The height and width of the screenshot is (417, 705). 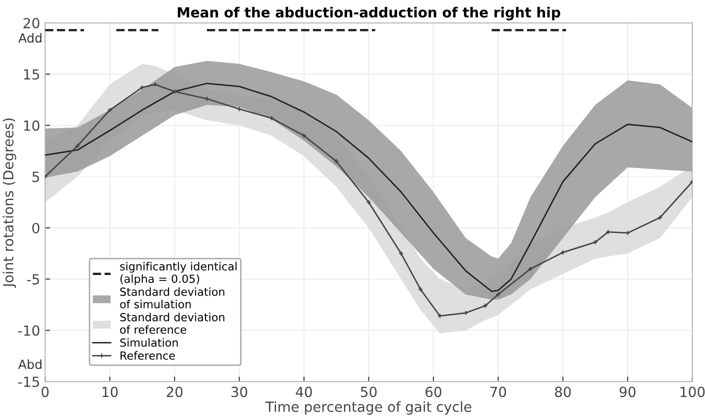 What do you see at coordinates (30, 364) in the screenshot?
I see `text: Abd` at bounding box center [30, 364].